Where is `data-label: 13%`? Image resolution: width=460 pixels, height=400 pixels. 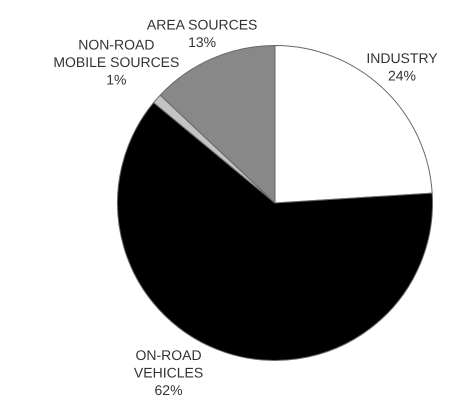
data-label: 13% is located at coordinates (202, 42).